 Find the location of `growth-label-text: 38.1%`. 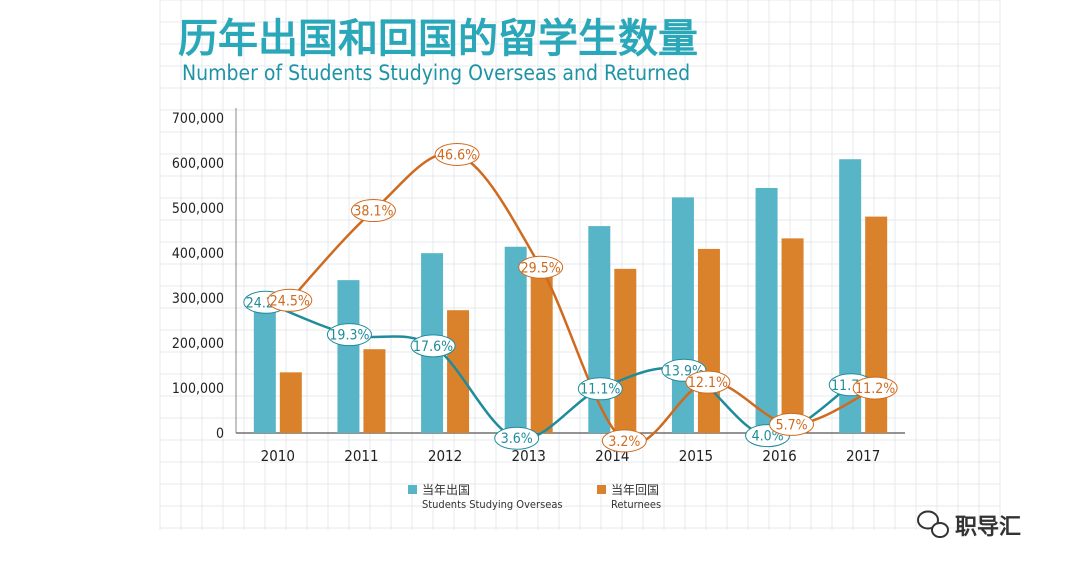

growth-label-text: 38.1% is located at coordinates (373, 212).